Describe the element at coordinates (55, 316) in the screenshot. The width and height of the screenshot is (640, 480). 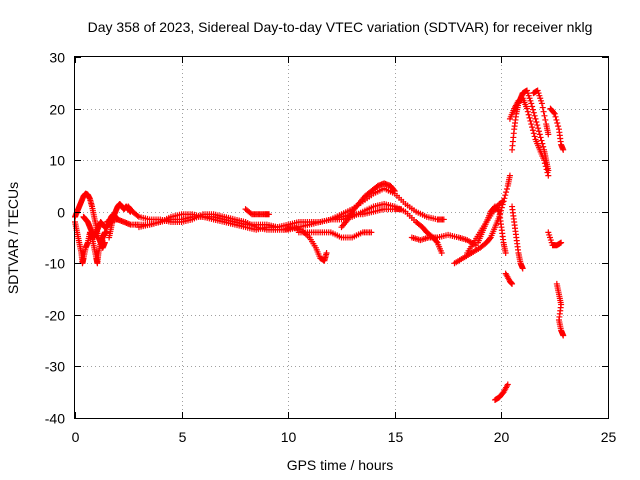
I see `y-tick-label: -20` at that location.